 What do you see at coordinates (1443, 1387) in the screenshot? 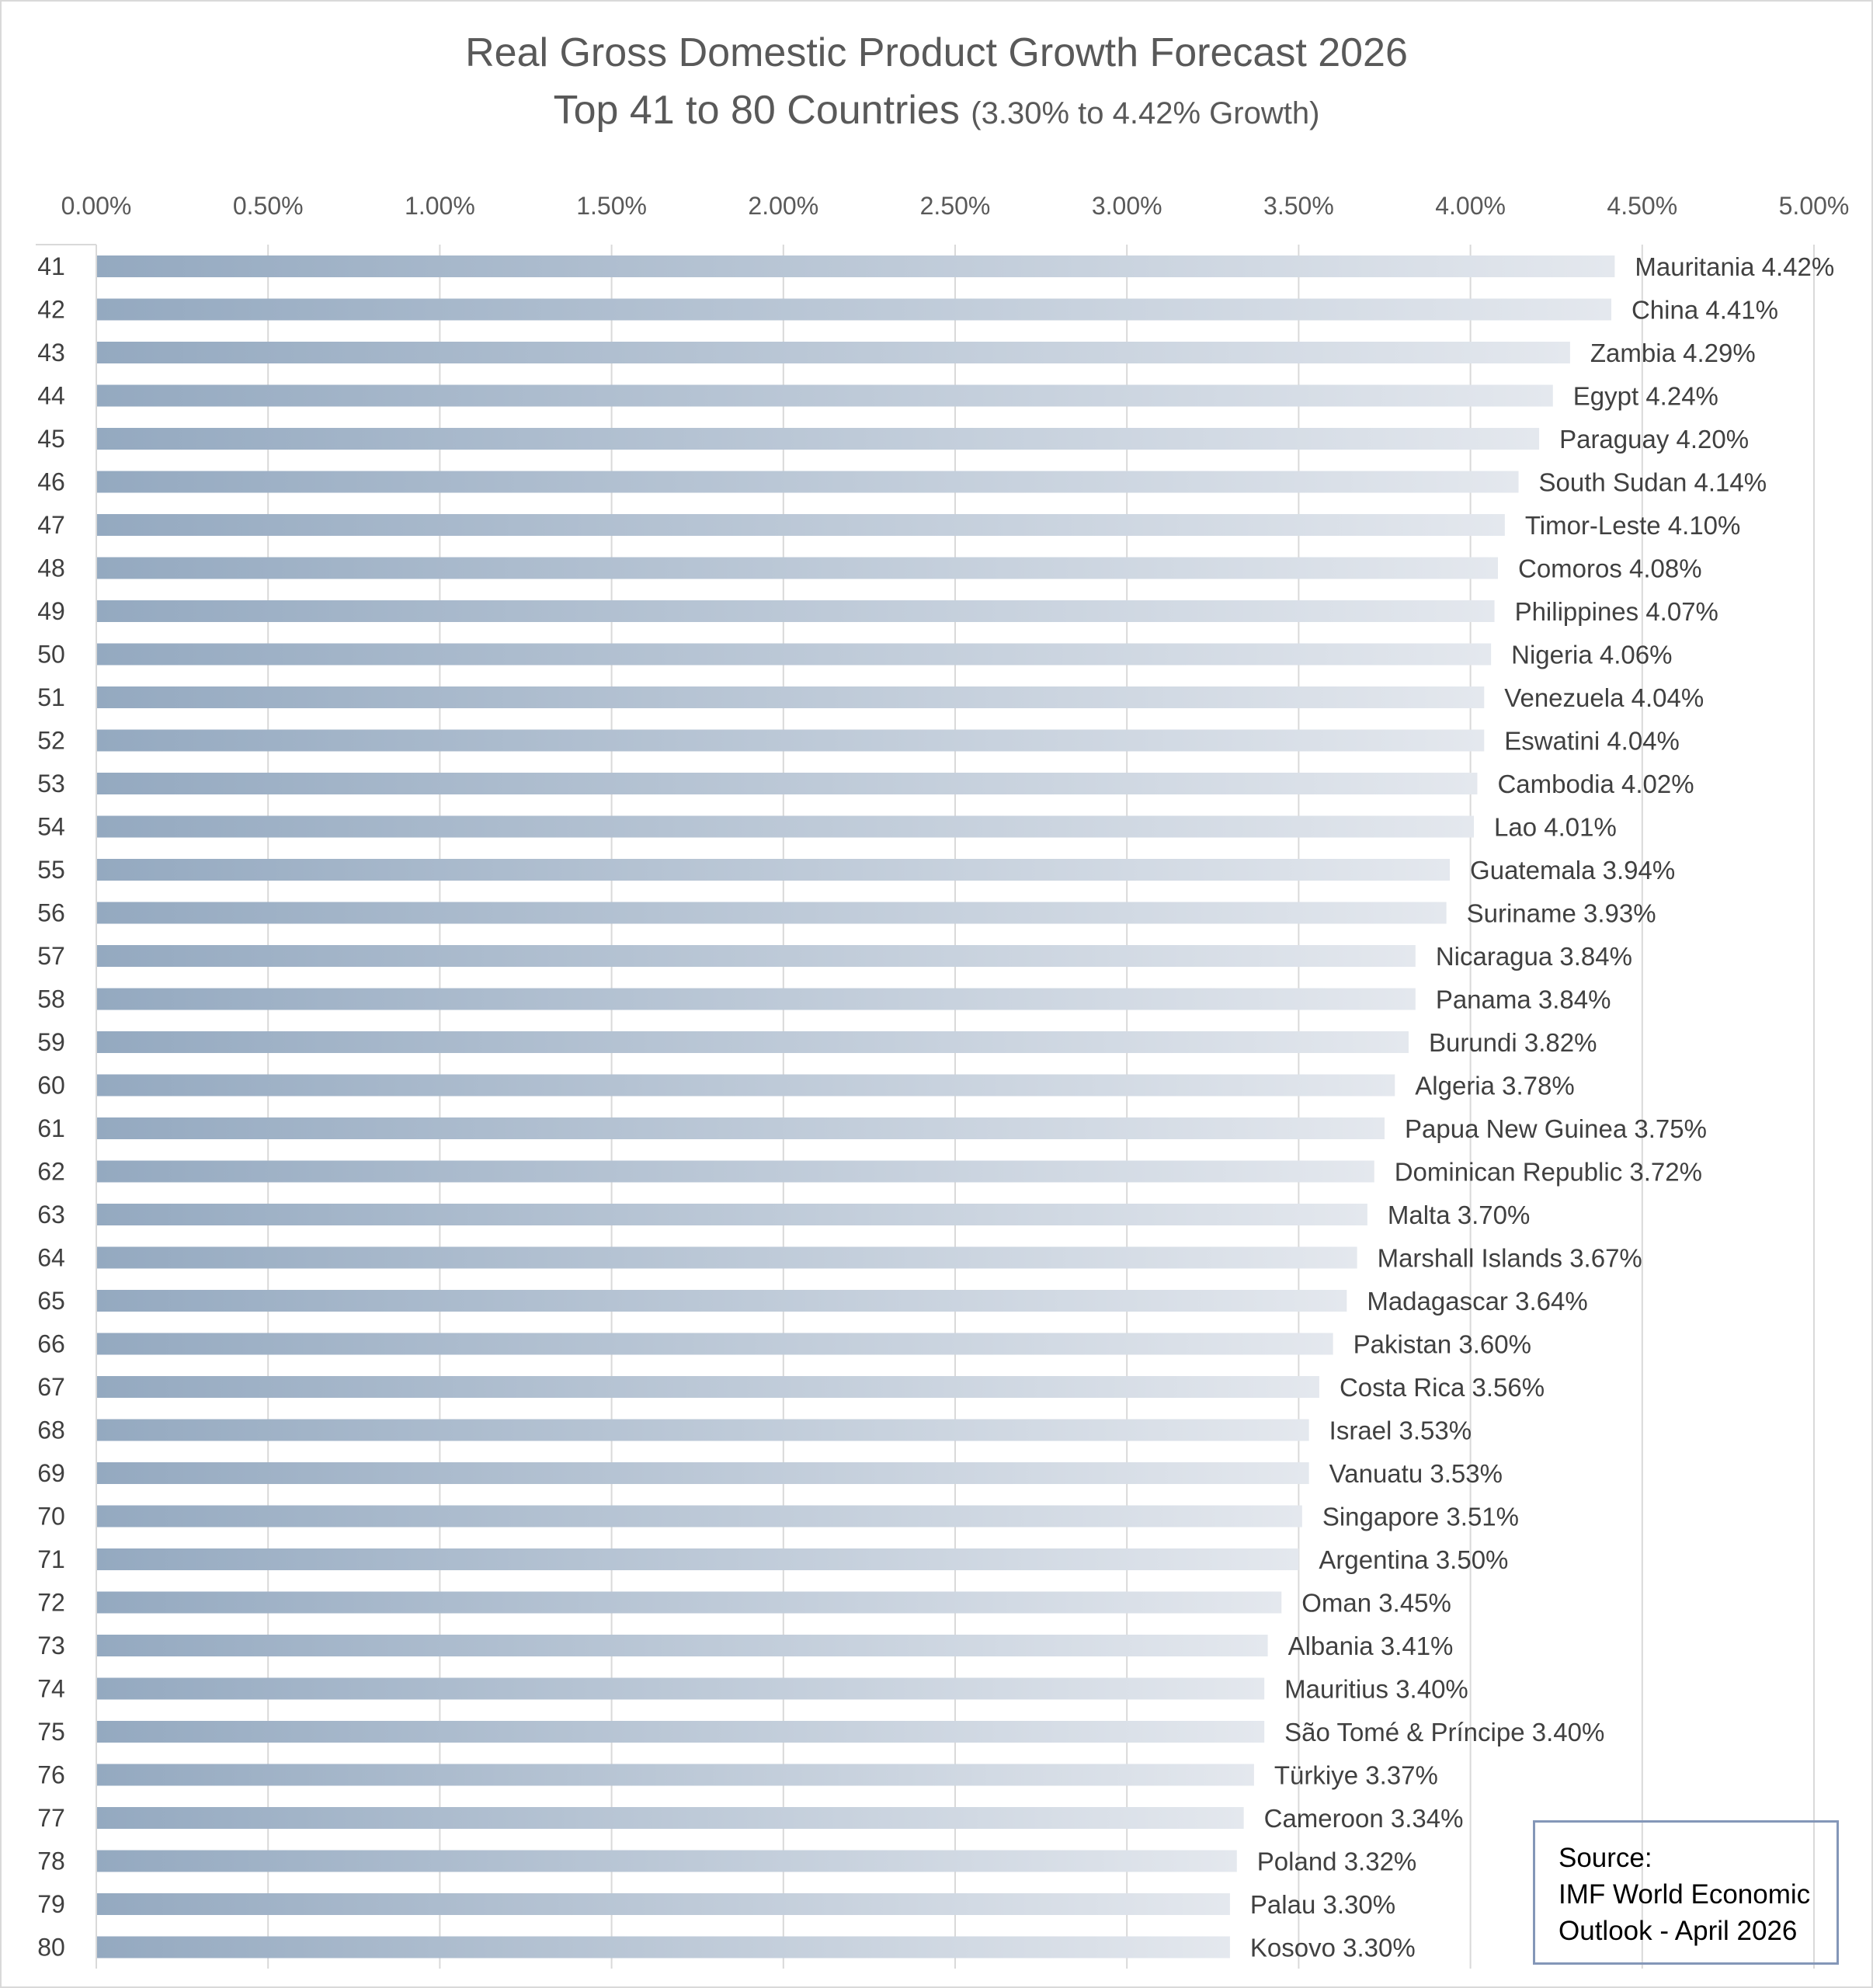
I see `data-label: Costa Rica 3.56%` at bounding box center [1443, 1387].